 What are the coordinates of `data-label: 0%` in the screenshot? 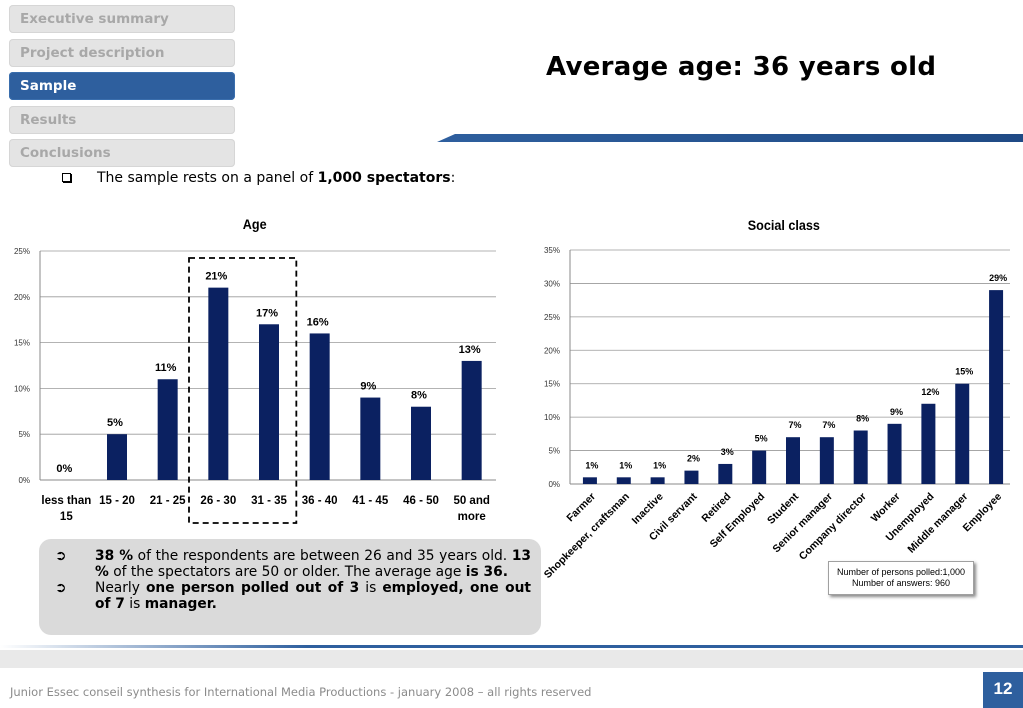 It's located at (64, 469).